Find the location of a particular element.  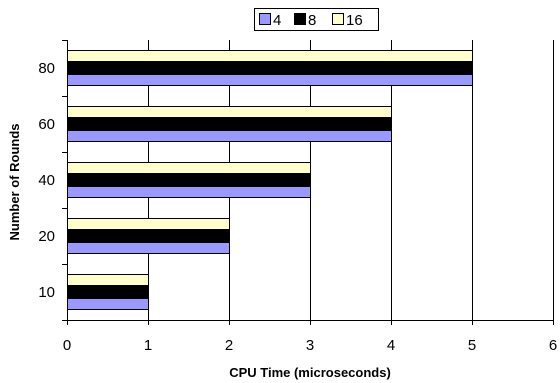

x-tick-label-3: 3 is located at coordinates (310, 345).